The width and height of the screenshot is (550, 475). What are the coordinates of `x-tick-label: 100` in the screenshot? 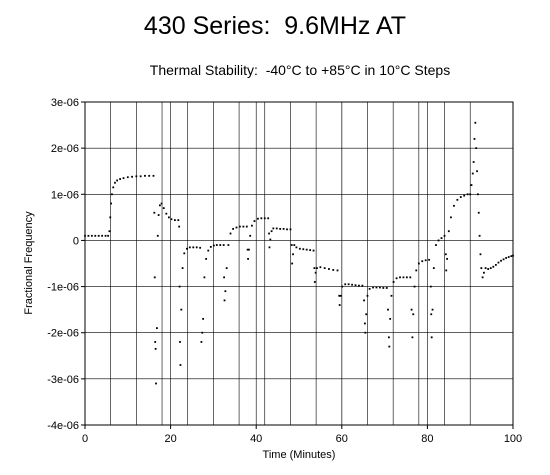 It's located at (513, 439).